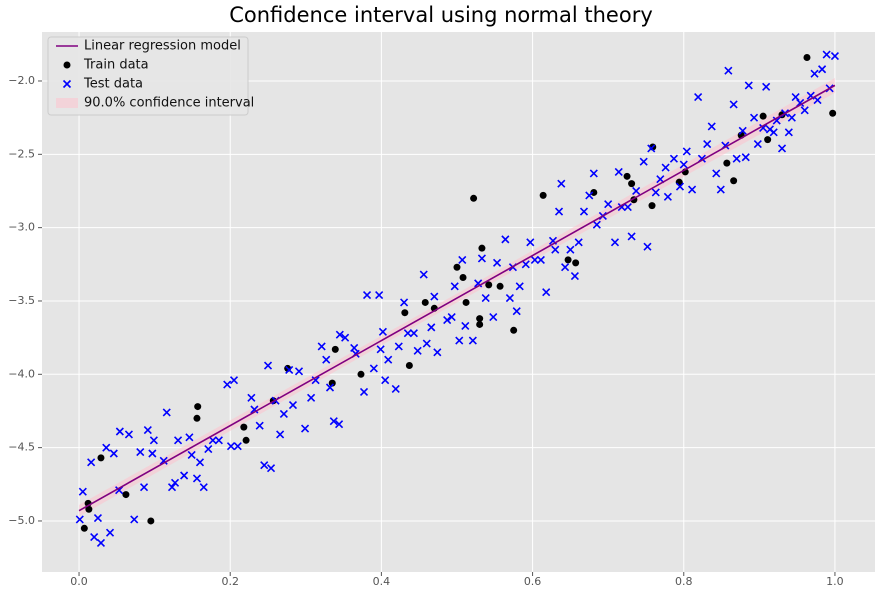  What do you see at coordinates (169, 103) in the screenshot?
I see `legend-label: 90.0% confidence interval` at bounding box center [169, 103].